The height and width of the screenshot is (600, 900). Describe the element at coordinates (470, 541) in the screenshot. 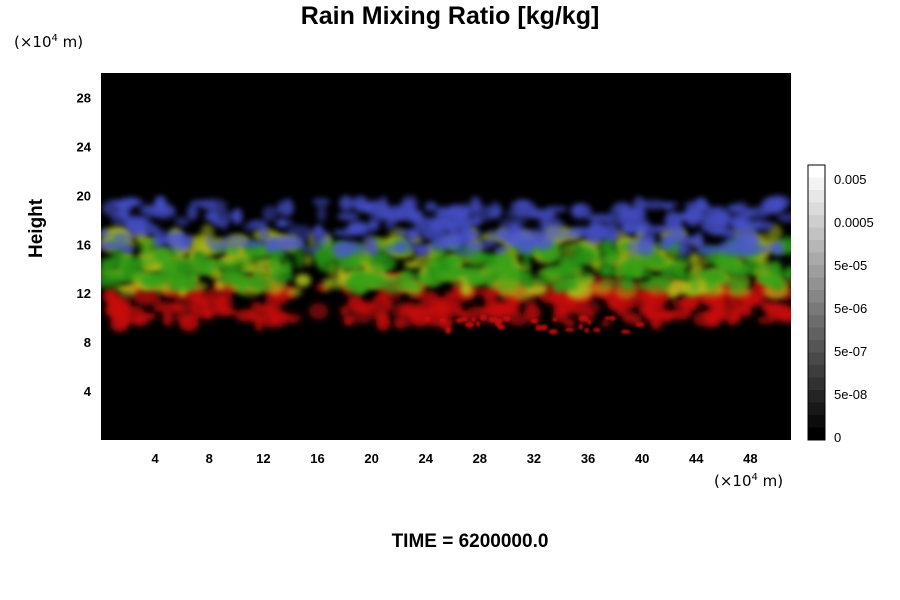

I see `time-label: TIME = 6200000.0` at that location.